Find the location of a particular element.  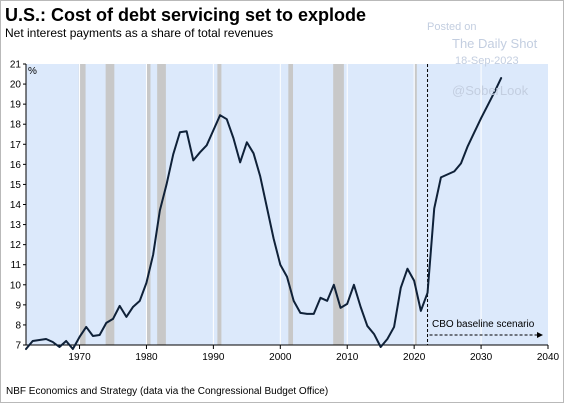

y-tick-label: 13 is located at coordinates (16, 225).